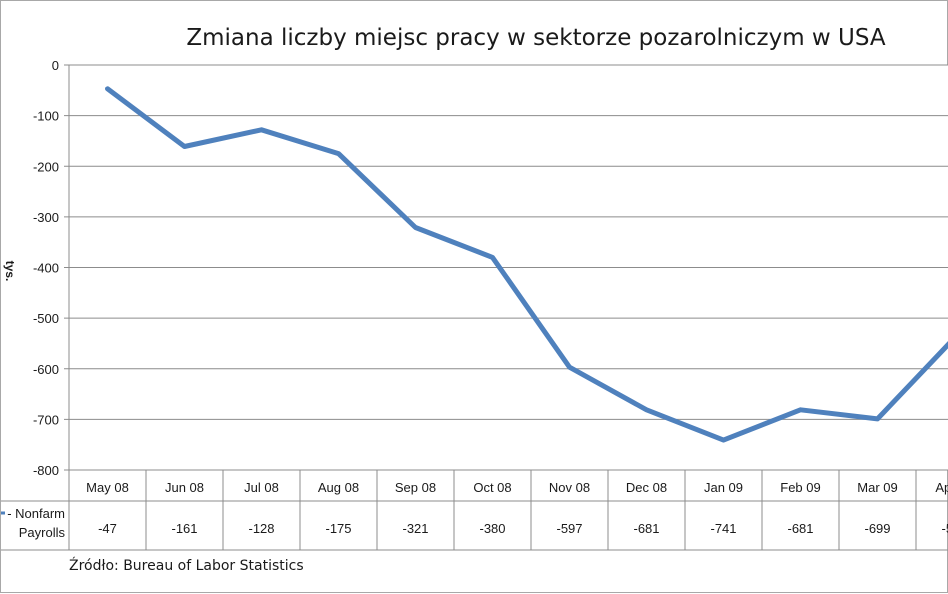 The image size is (948, 594). Describe the element at coordinates (415, 528) in the screenshot. I see `table-cell-value: -321` at that location.